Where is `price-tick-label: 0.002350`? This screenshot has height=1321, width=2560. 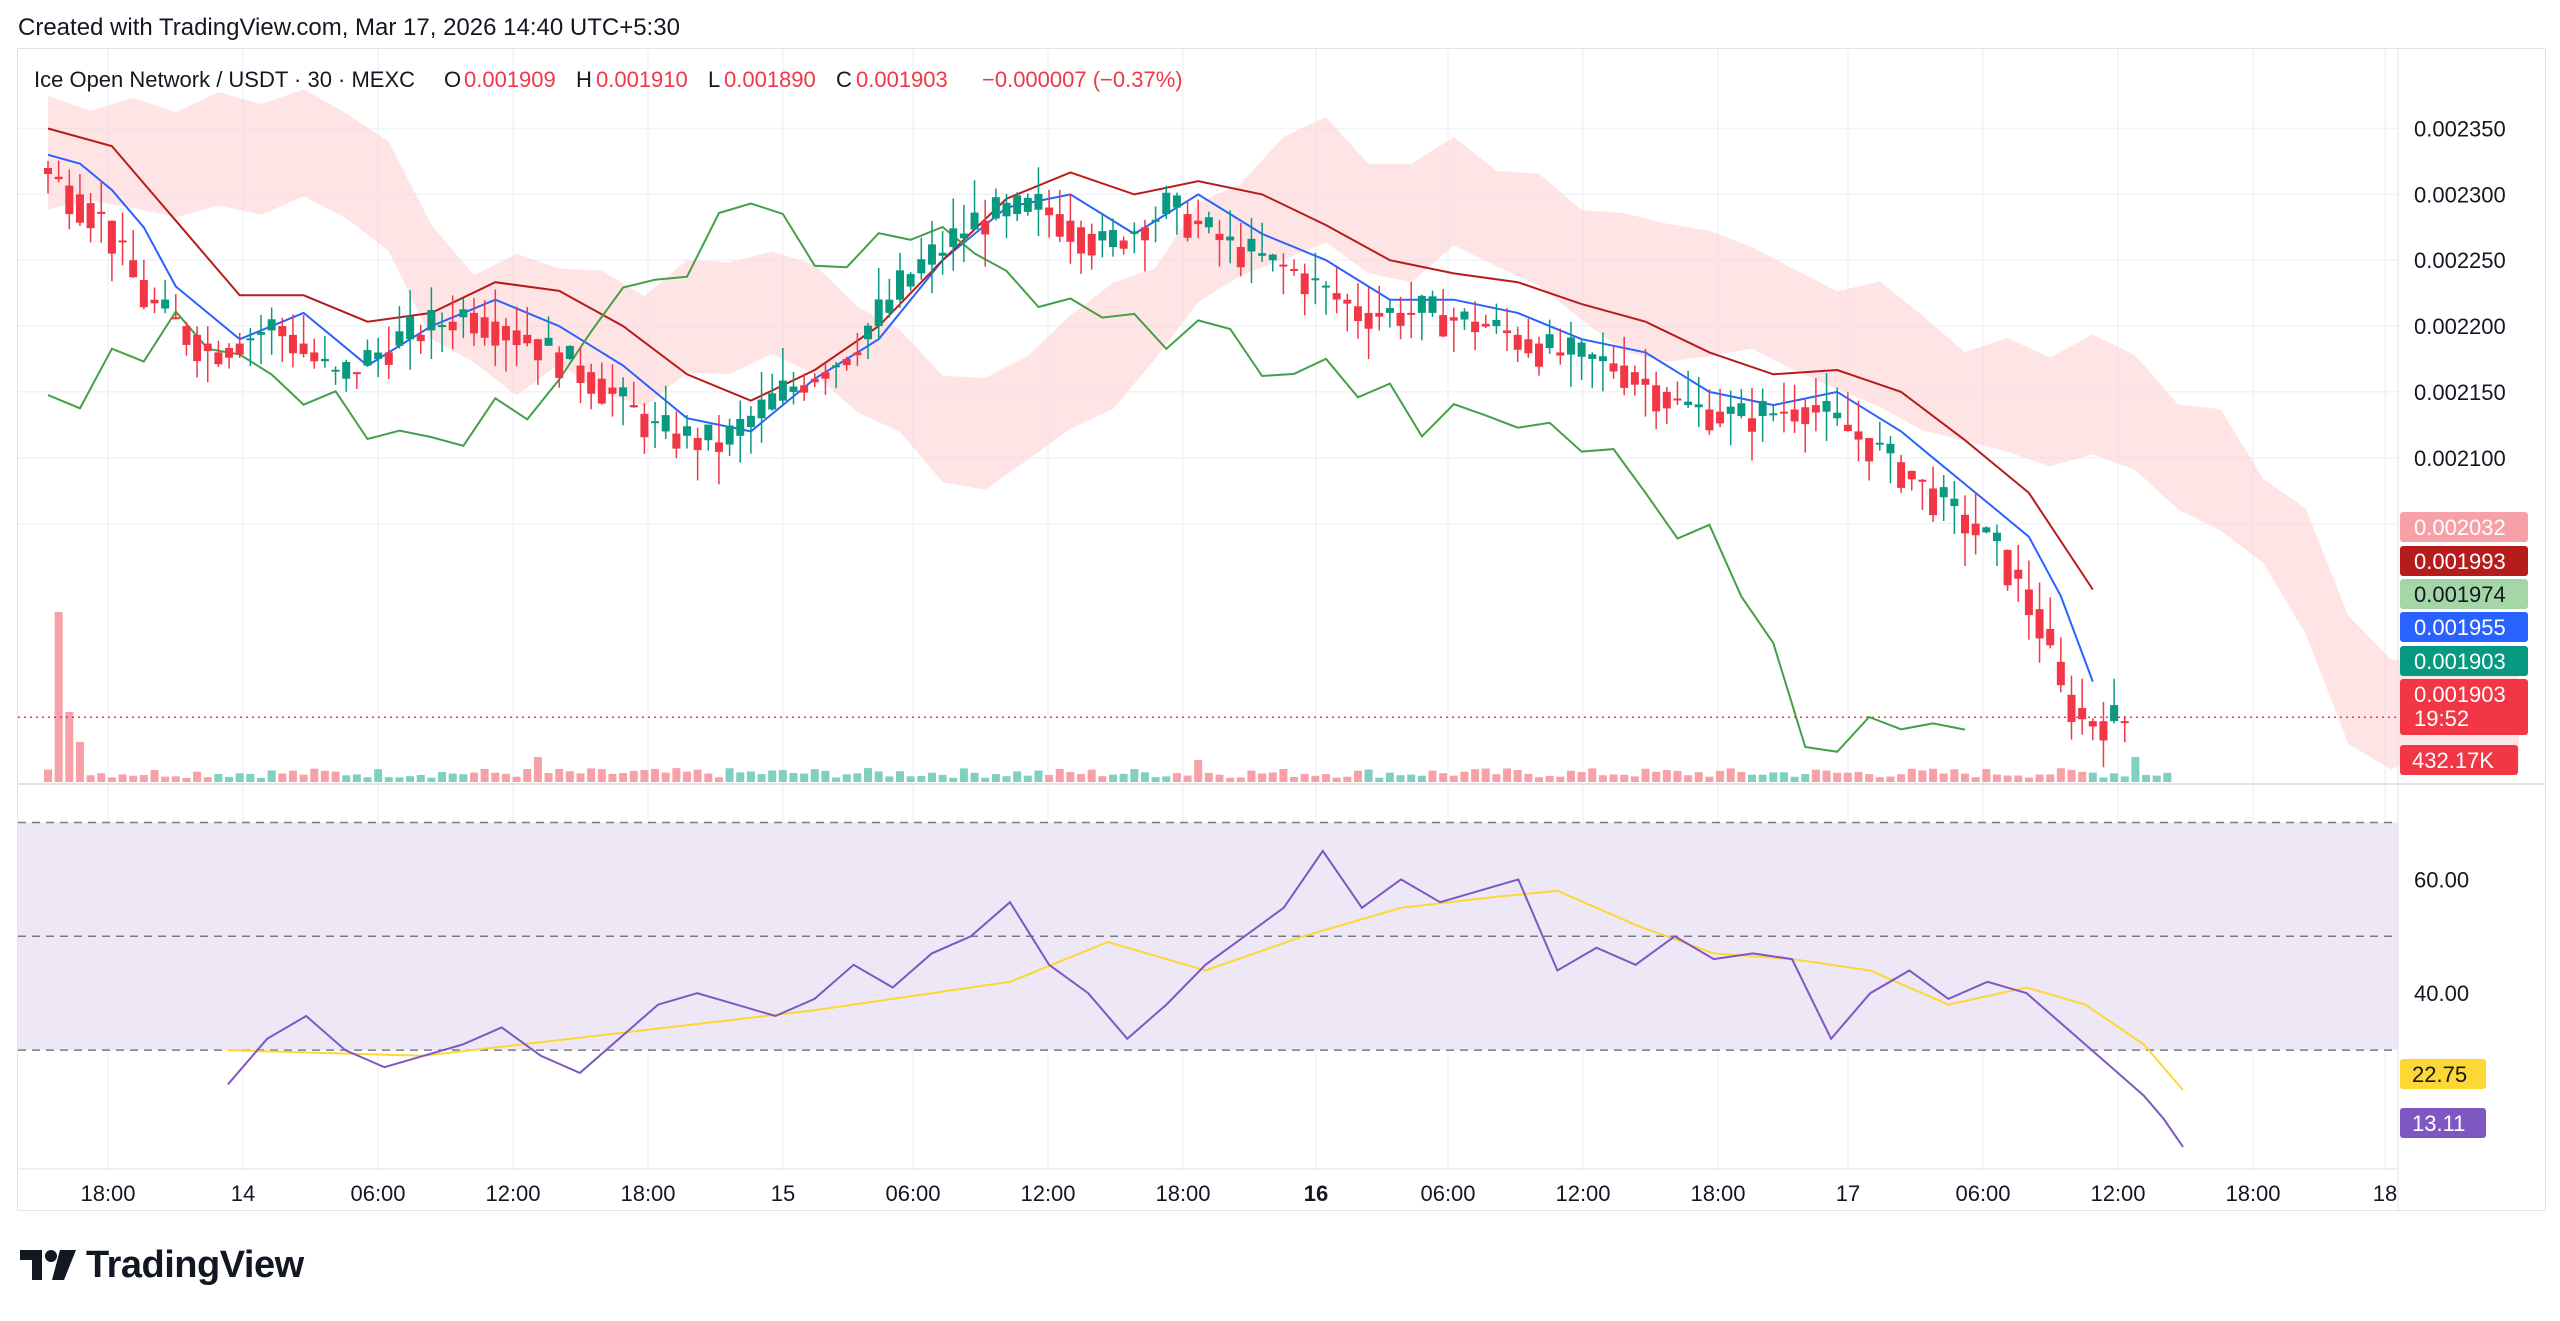 price-tick-label: 0.002350 is located at coordinates (2460, 129).